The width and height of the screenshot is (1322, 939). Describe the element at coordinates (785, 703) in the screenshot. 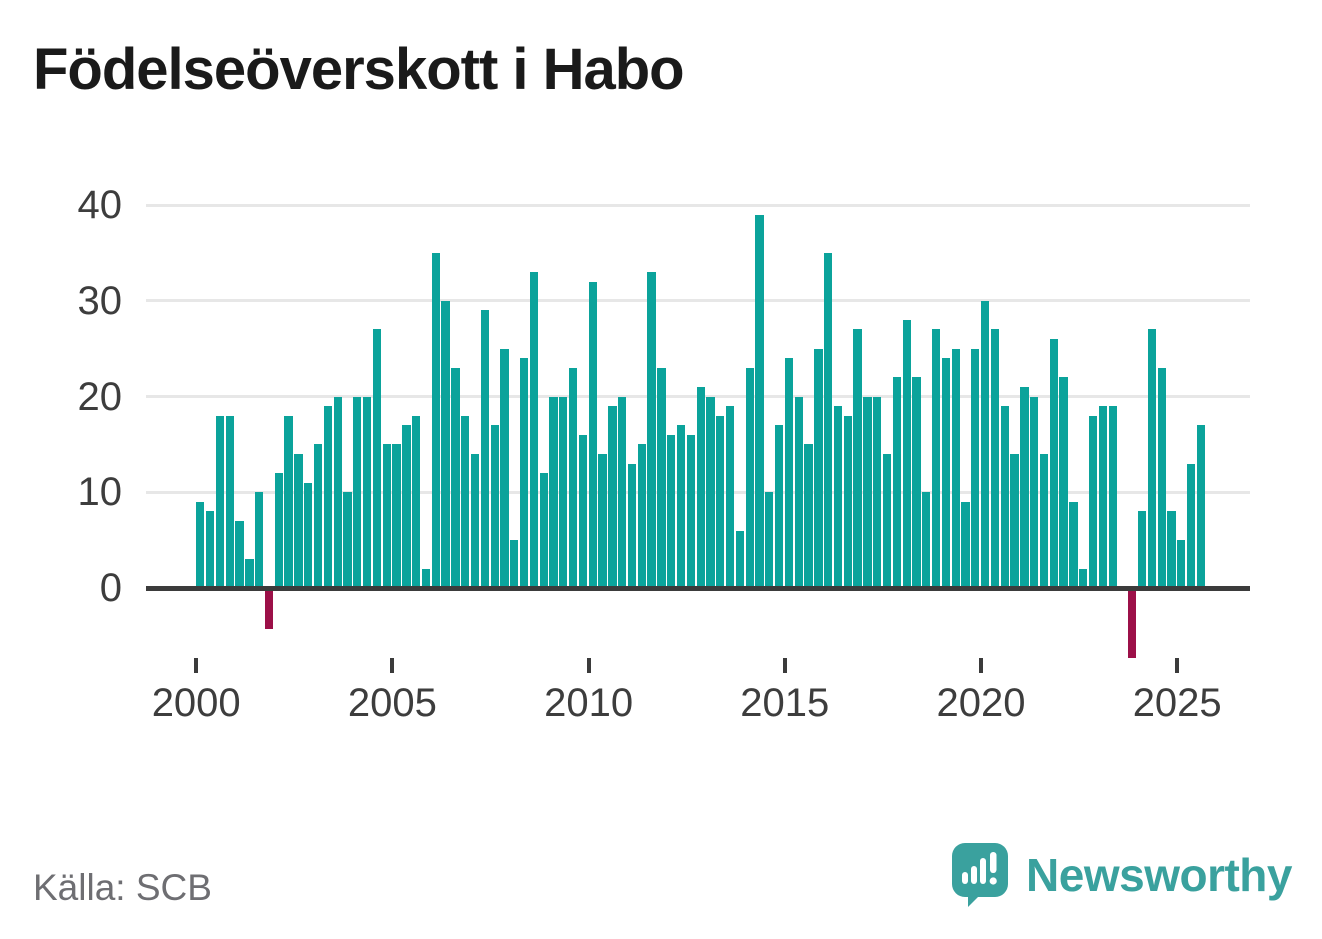

I see `x-axis-label: 2015` at that location.